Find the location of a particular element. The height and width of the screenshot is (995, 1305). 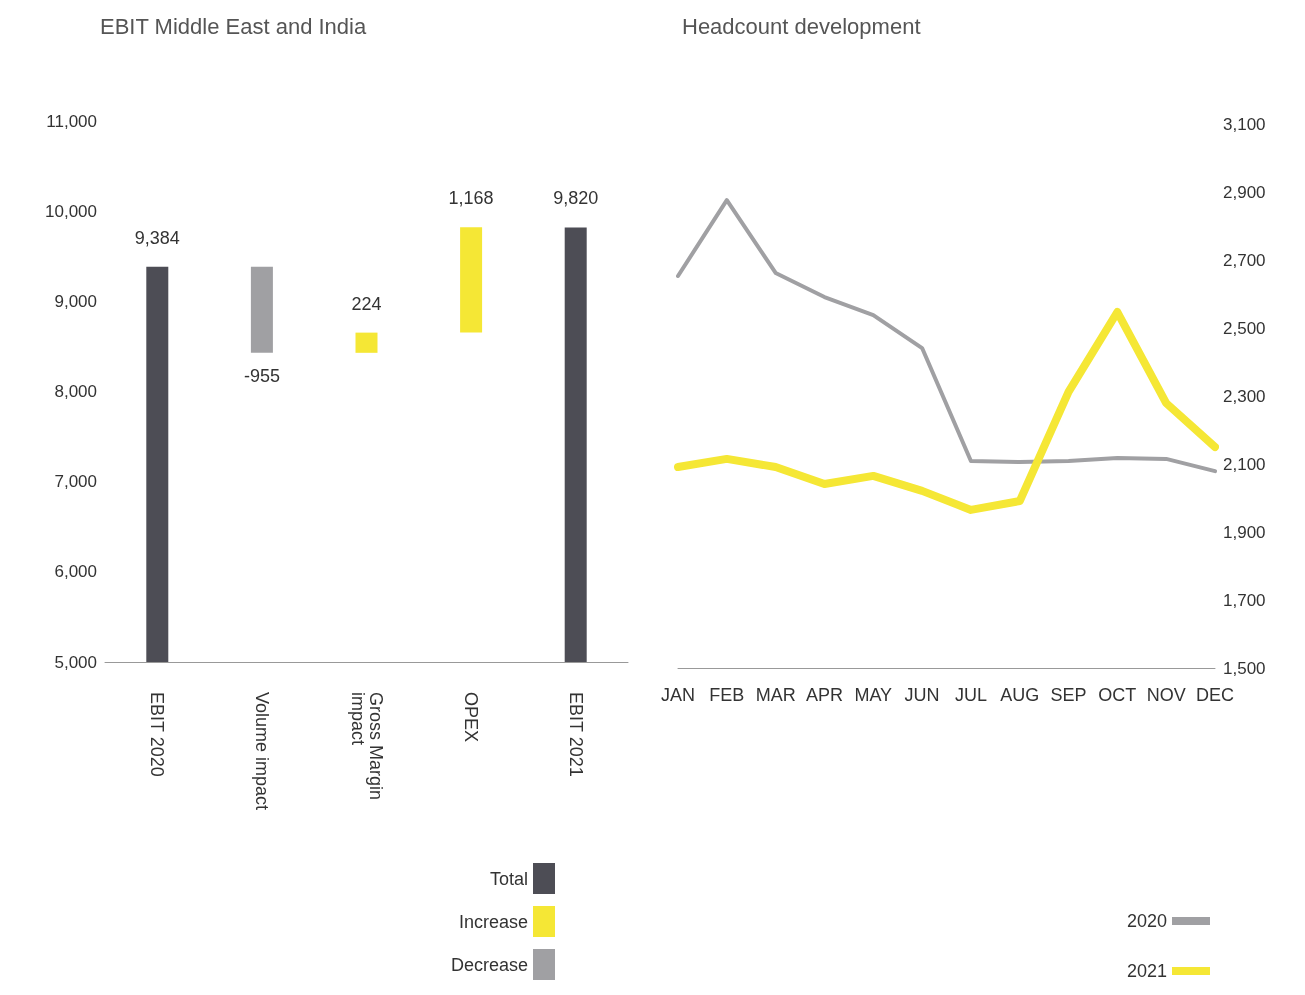

x-tick-label: Gross Margin impact is located at coordinates (366, 749).